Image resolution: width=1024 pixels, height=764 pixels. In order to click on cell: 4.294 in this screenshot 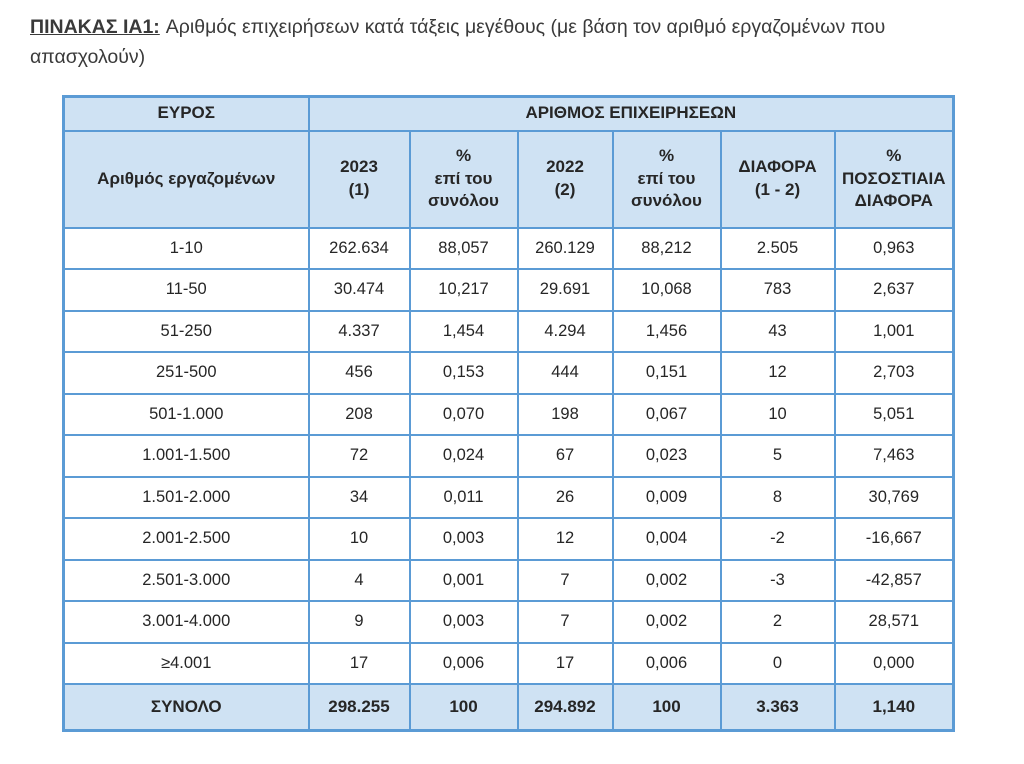, I will do `click(565, 331)`.